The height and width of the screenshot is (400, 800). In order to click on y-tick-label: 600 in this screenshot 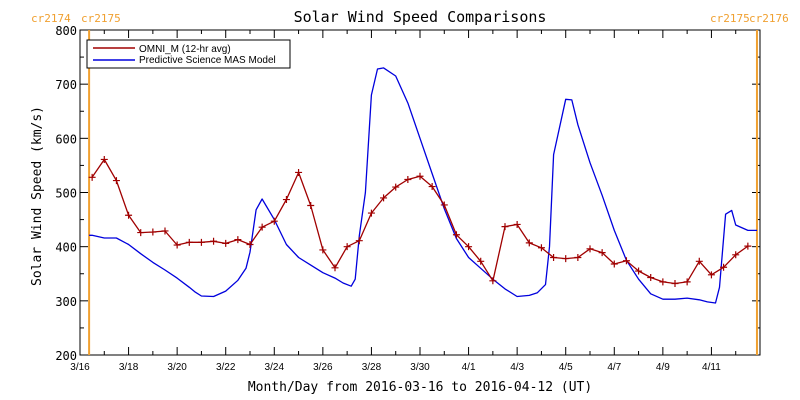, I will do `click(66, 139)`.